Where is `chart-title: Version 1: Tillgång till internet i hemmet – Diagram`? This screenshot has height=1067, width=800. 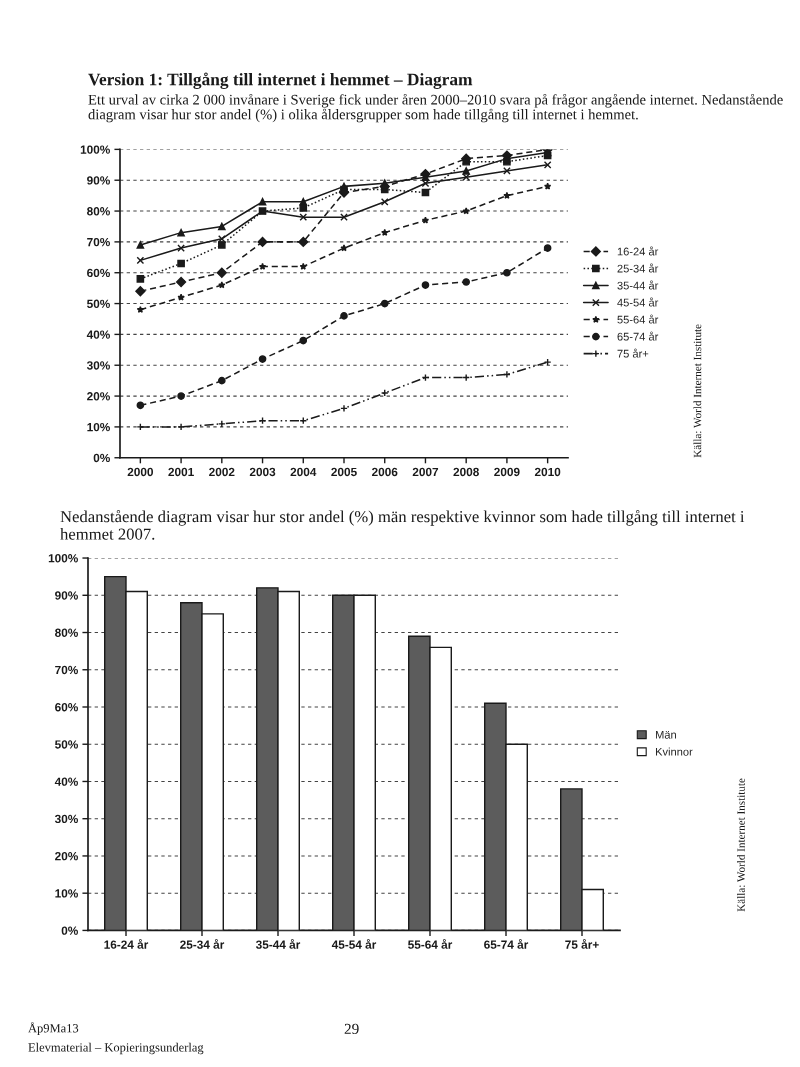
chart-title: Version 1: Tillgång till internet i hemmet – Diagram is located at coordinates (280, 80).